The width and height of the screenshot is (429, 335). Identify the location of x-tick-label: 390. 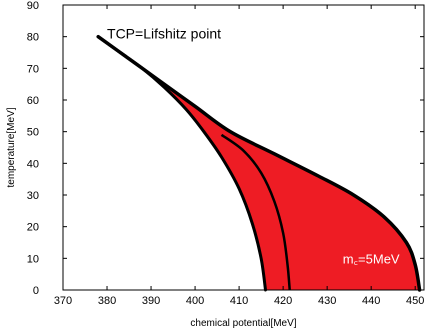
(151, 301).